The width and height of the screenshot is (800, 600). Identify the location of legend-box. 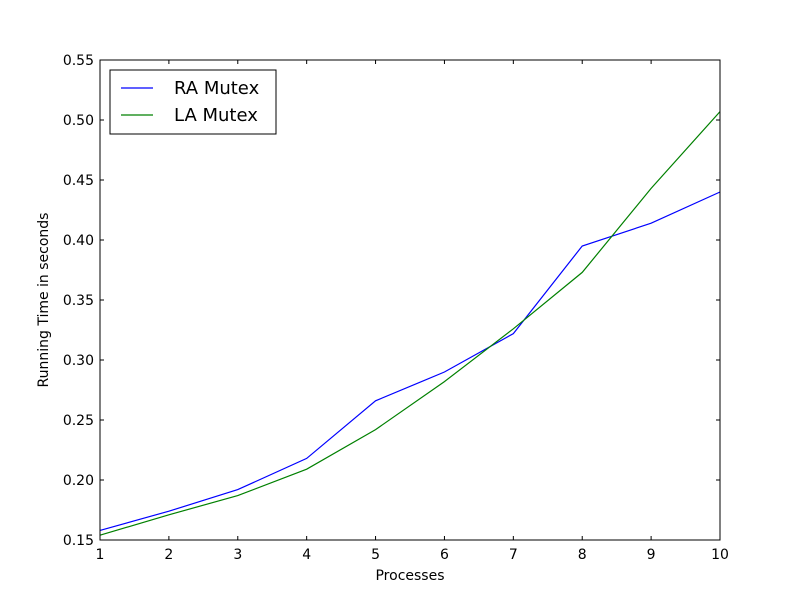
(193, 102).